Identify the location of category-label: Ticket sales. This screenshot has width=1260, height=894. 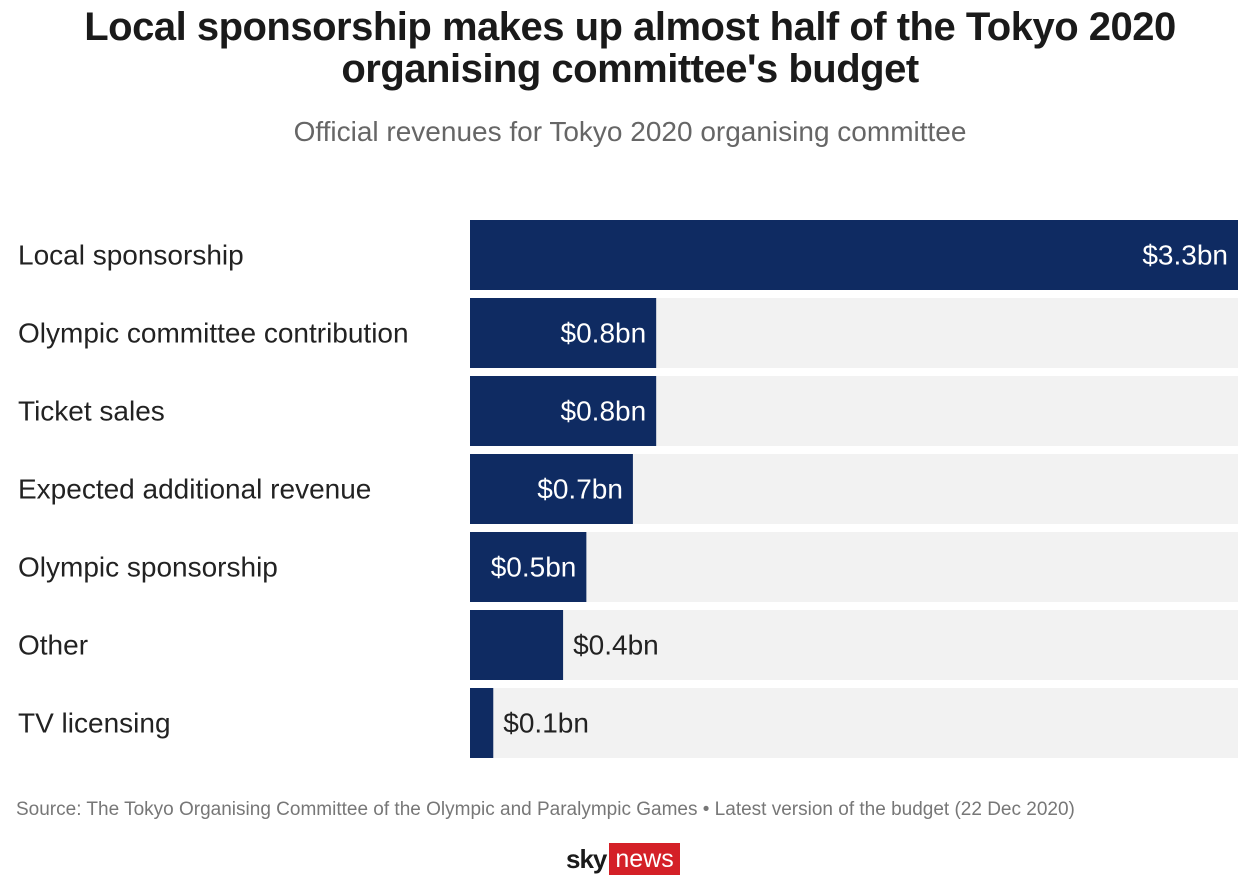
(91, 411).